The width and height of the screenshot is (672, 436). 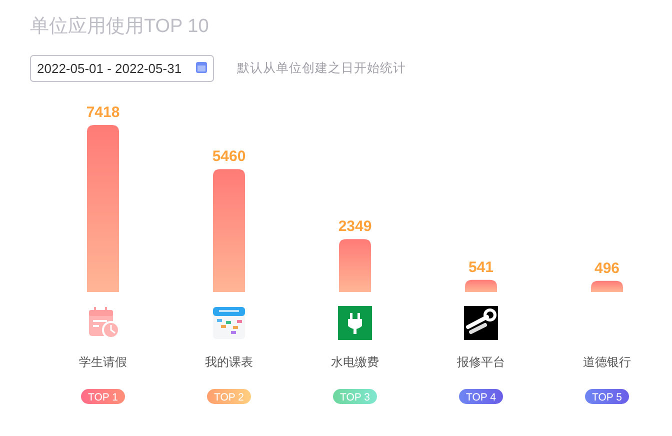 I want to click on text: TOP 5, so click(x=607, y=398).